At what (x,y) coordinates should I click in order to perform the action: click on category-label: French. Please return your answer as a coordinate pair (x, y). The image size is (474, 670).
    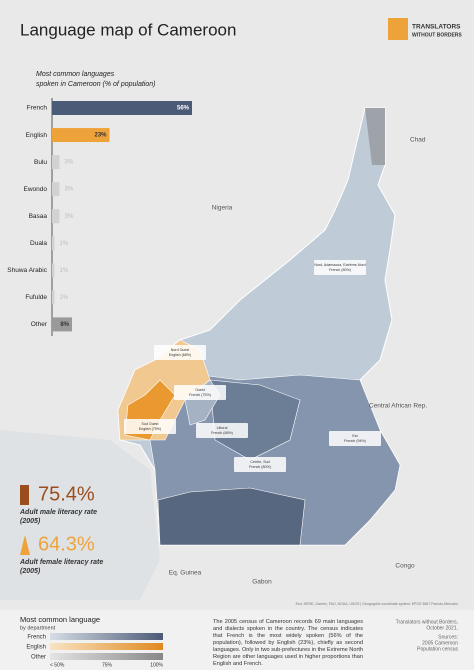
    Looking at the image, I should click on (37, 108).